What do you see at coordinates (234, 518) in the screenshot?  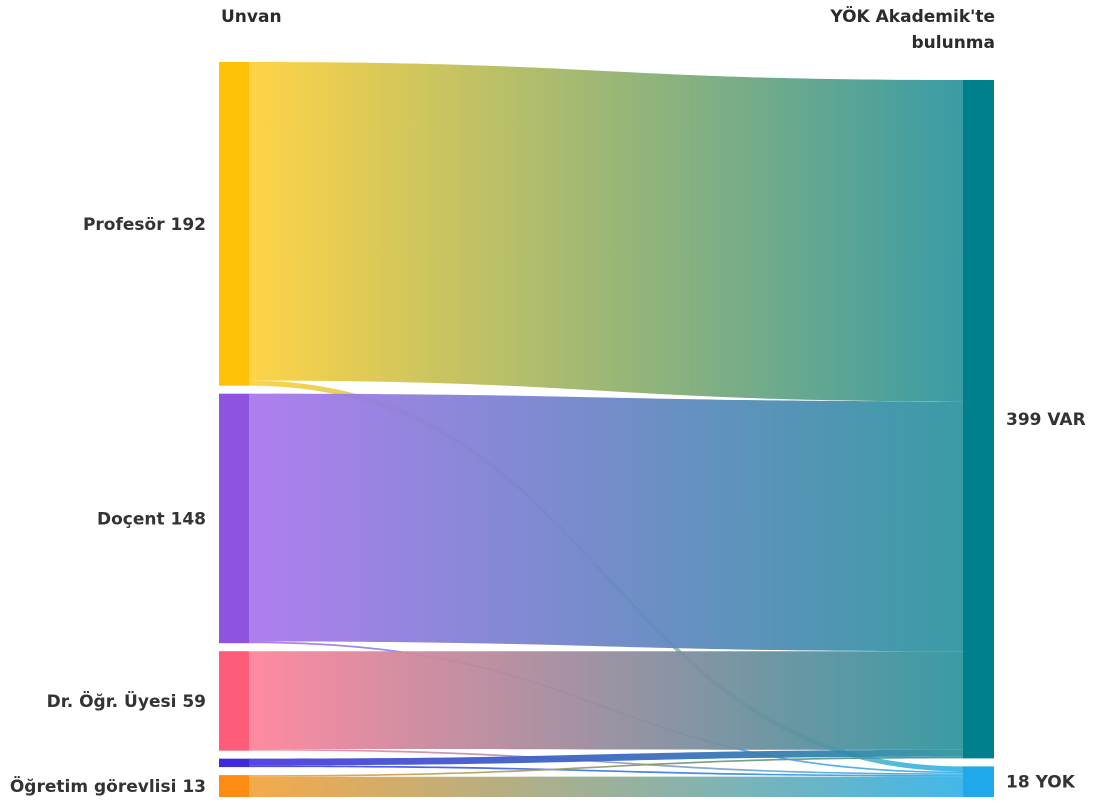 I see `left-node-docent` at bounding box center [234, 518].